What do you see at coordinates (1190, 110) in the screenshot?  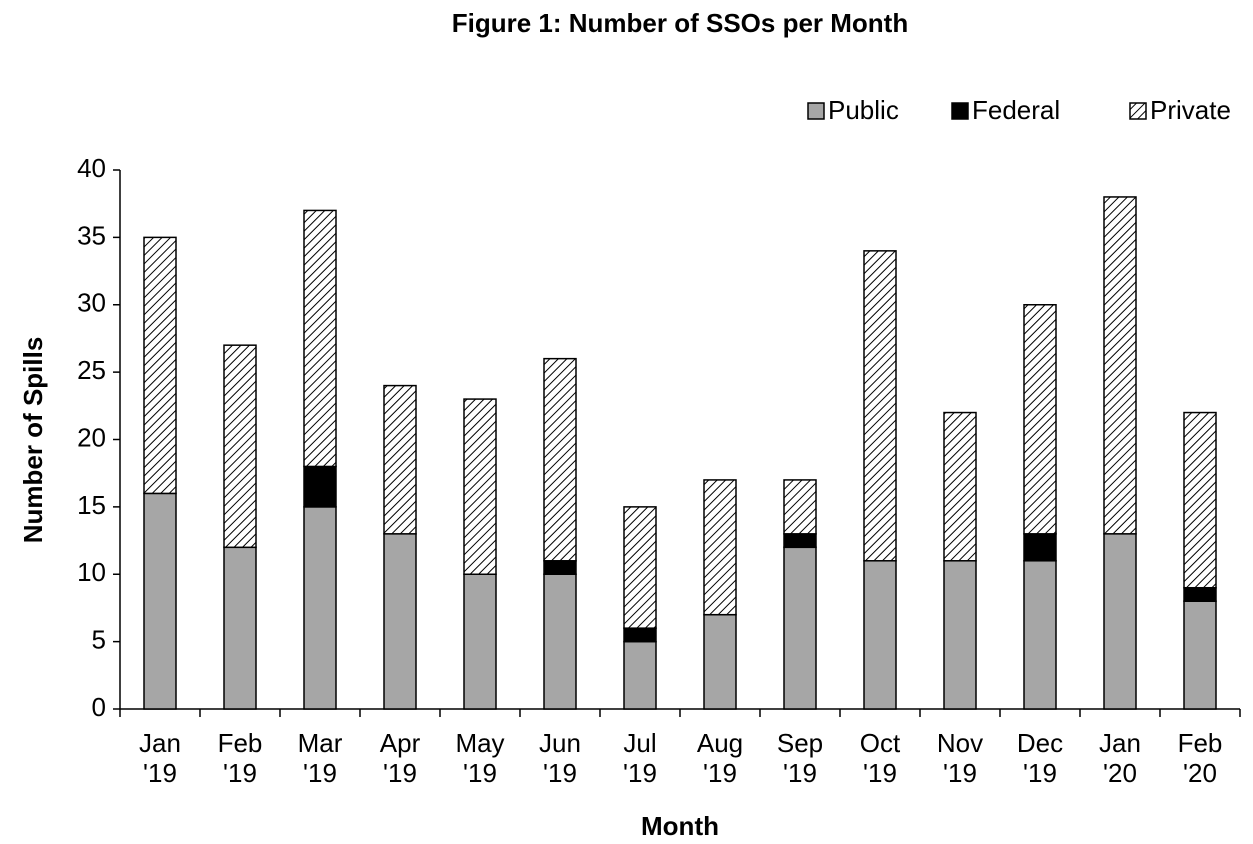 I see `legend-label: Private` at bounding box center [1190, 110].